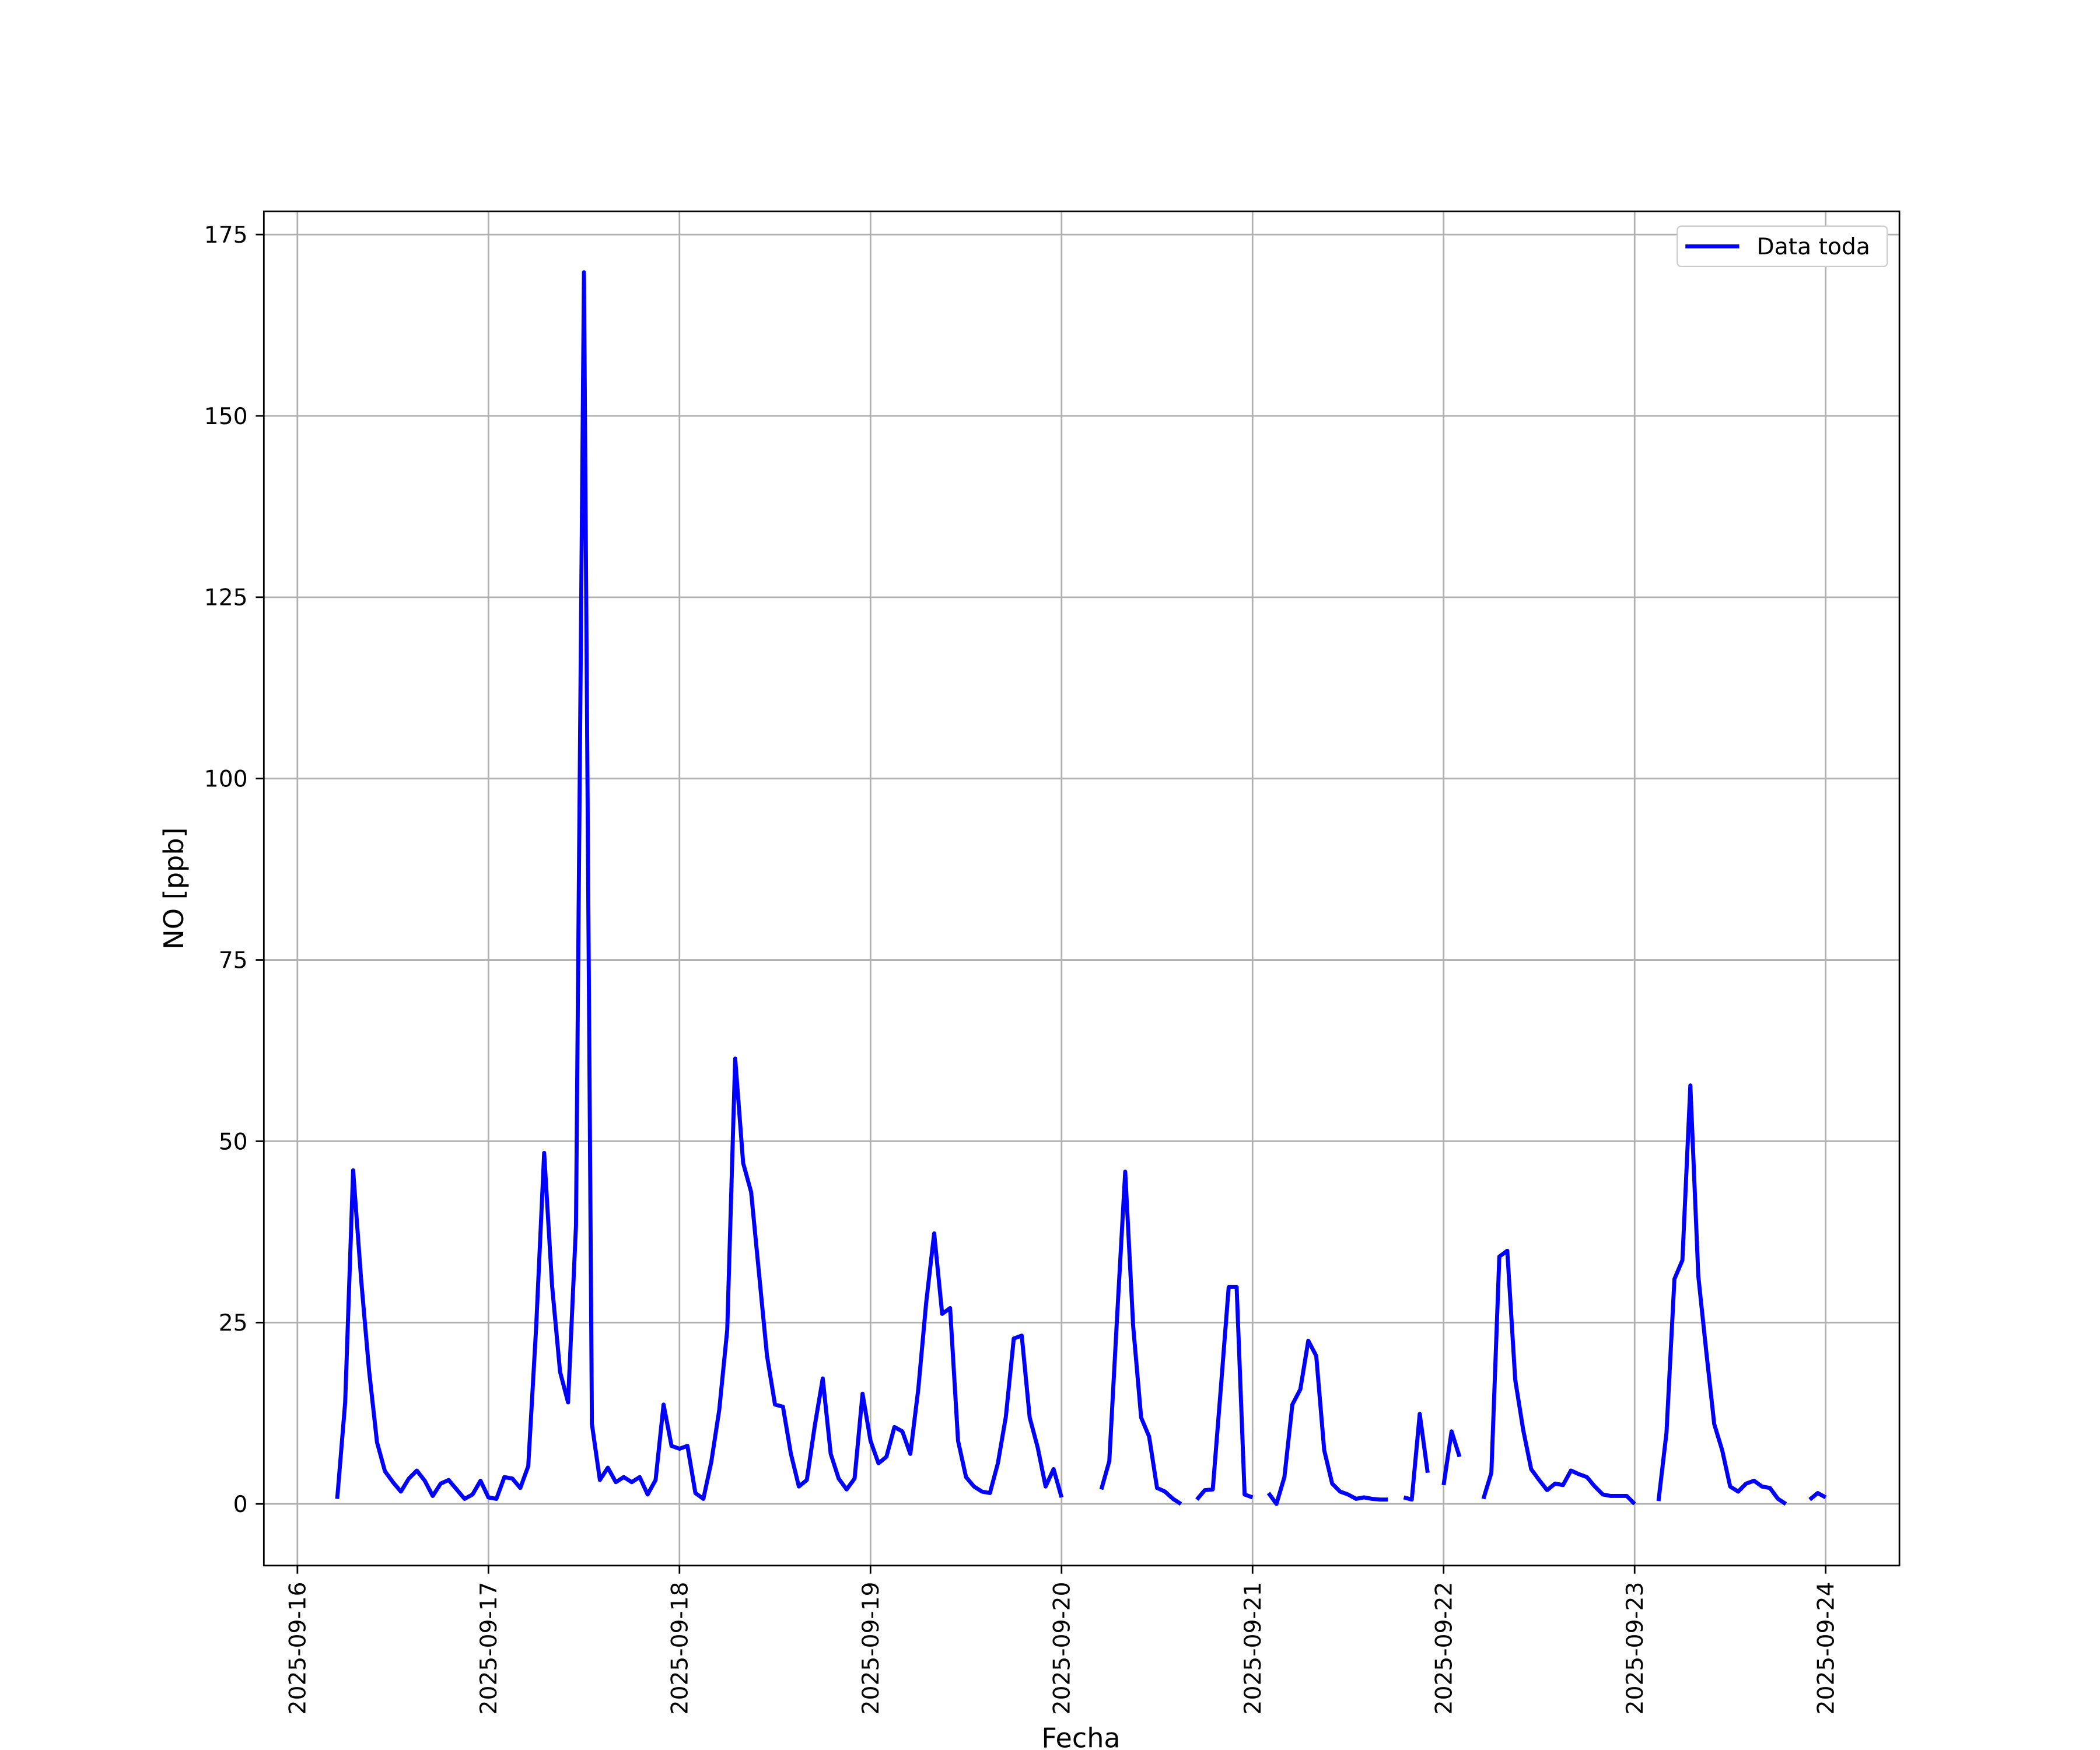  I want to click on x-tick-label: 2025-09-23, so click(1635, 1648).